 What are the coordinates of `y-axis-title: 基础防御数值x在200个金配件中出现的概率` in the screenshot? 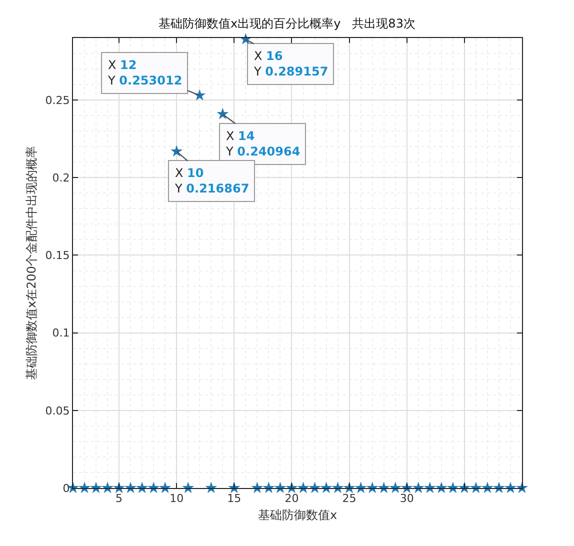 It's located at (31, 263).